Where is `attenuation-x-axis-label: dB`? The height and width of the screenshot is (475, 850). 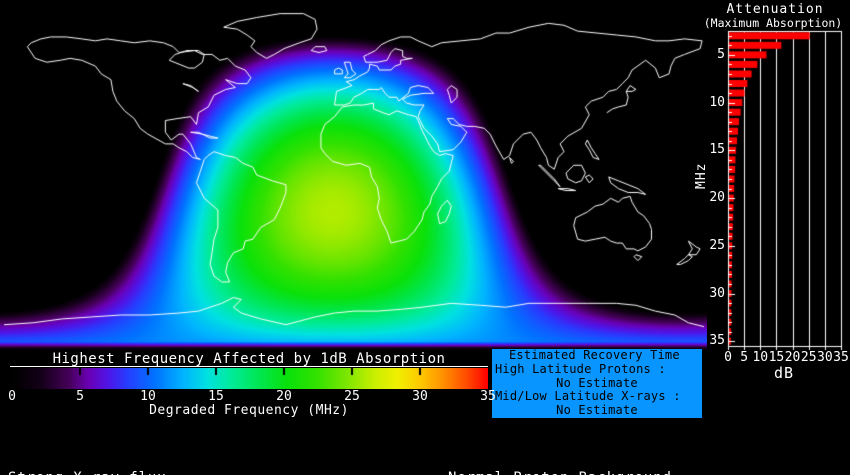 attenuation-x-axis-label: dB is located at coordinates (784, 373).